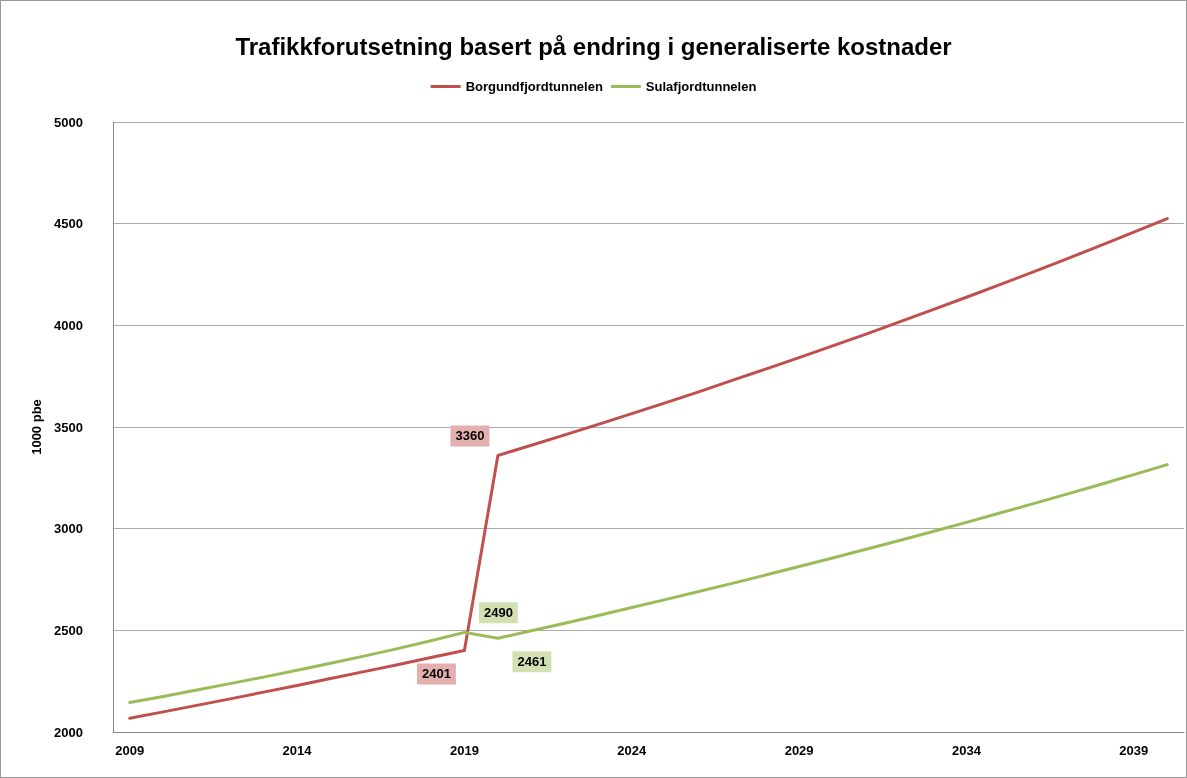 This screenshot has height=778, width=1187. What do you see at coordinates (130, 750) in the screenshot?
I see `x-tick-label: 2009` at bounding box center [130, 750].